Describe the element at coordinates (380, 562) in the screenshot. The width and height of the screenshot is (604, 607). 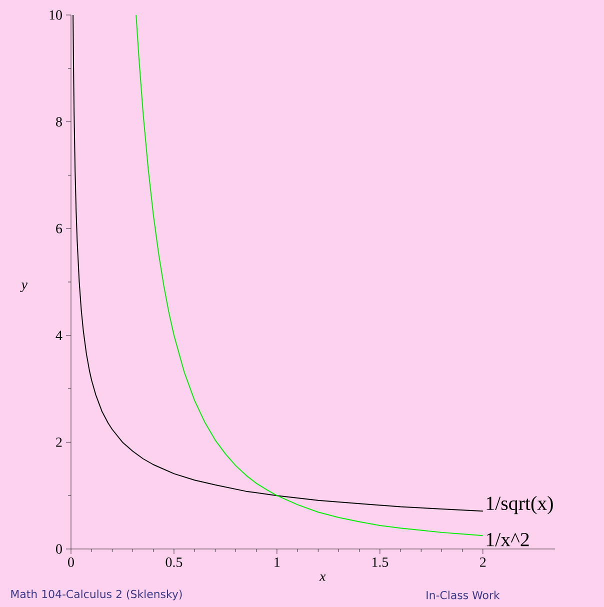
I see `x-tick-label: 1.5` at that location.